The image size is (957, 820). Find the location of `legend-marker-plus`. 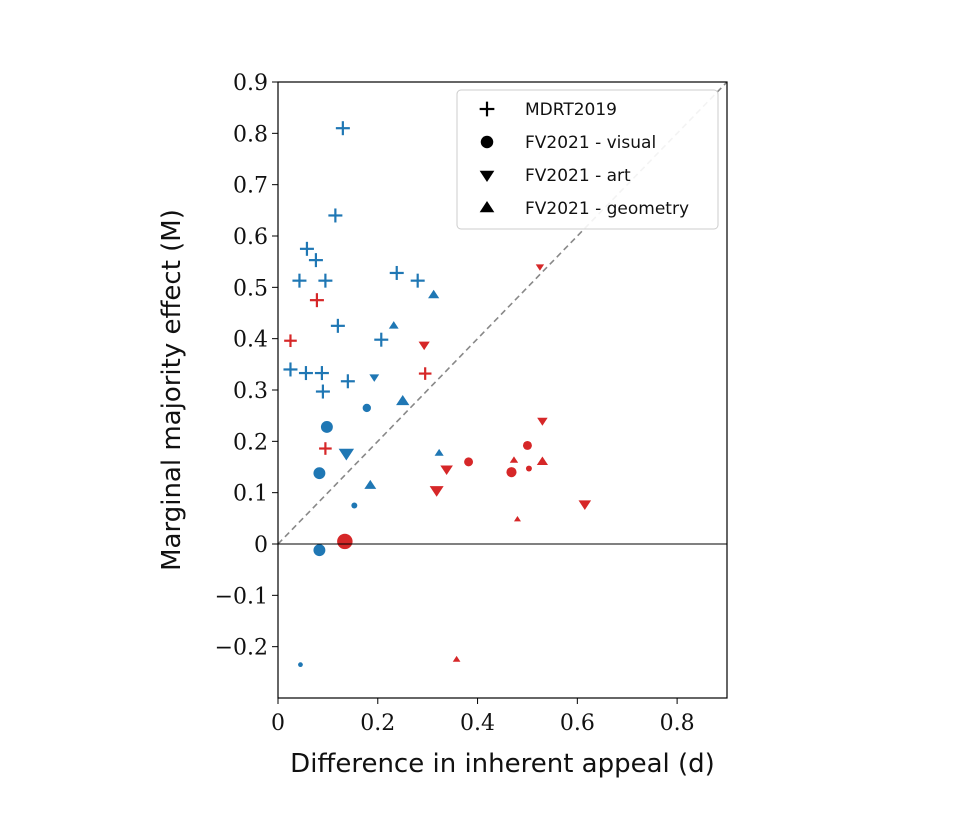

legend-marker-plus is located at coordinates (487, 109).